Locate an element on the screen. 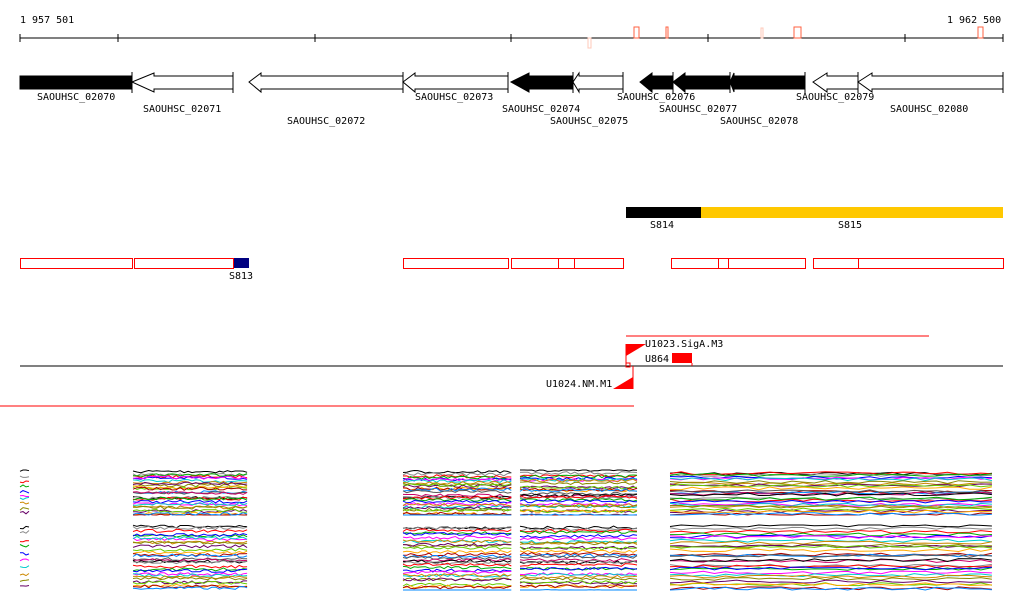  gene-saouhsc_02073: SAOUHSC_02073 is located at coordinates (455, 87).